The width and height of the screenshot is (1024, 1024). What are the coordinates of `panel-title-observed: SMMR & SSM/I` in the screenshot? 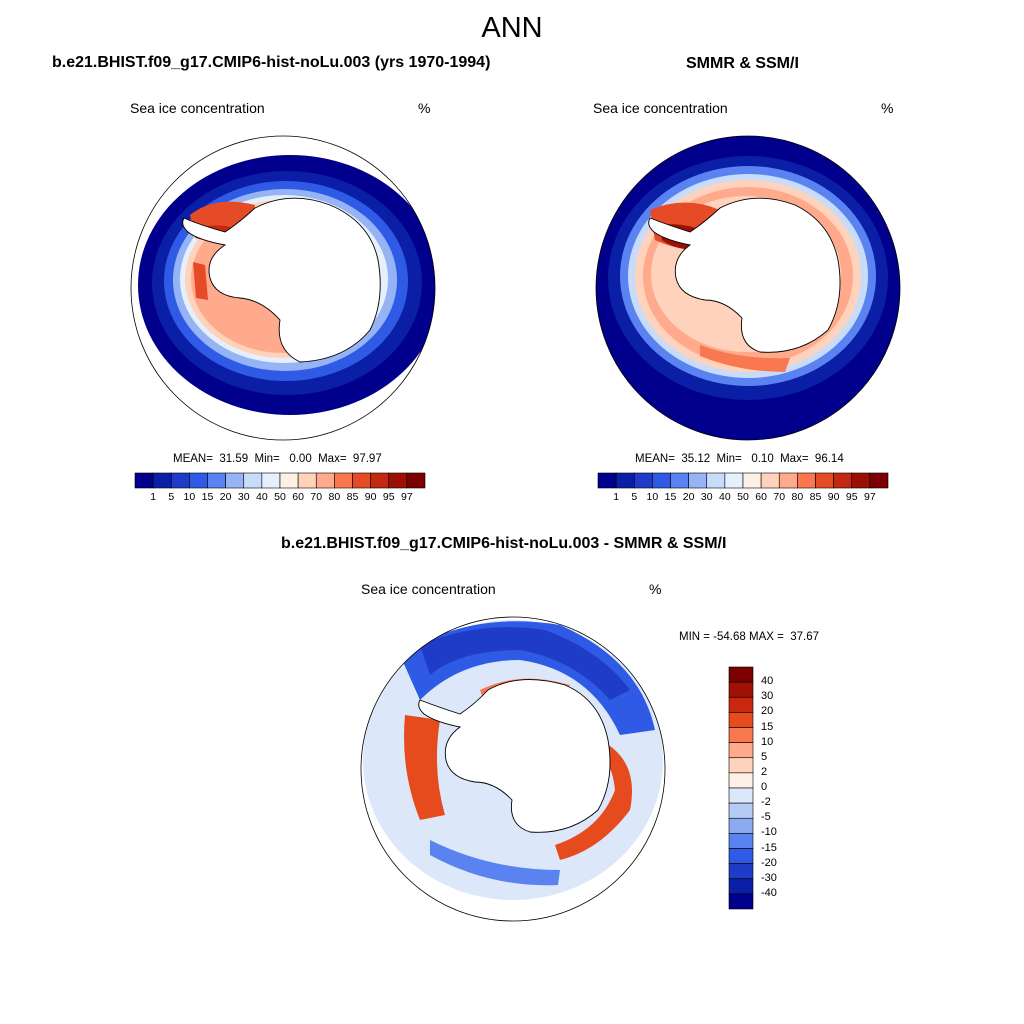 It's located at (742, 63).